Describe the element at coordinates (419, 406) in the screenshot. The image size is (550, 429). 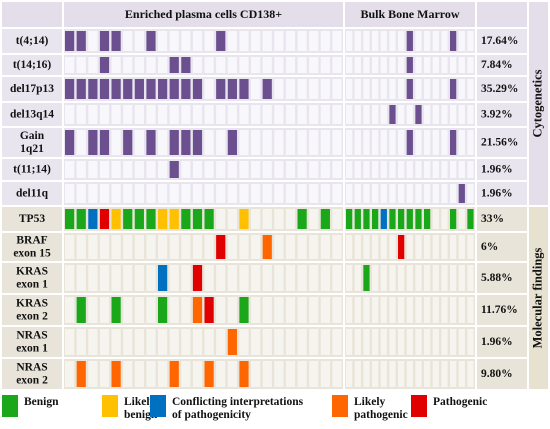
I see `legend-swatch` at that location.